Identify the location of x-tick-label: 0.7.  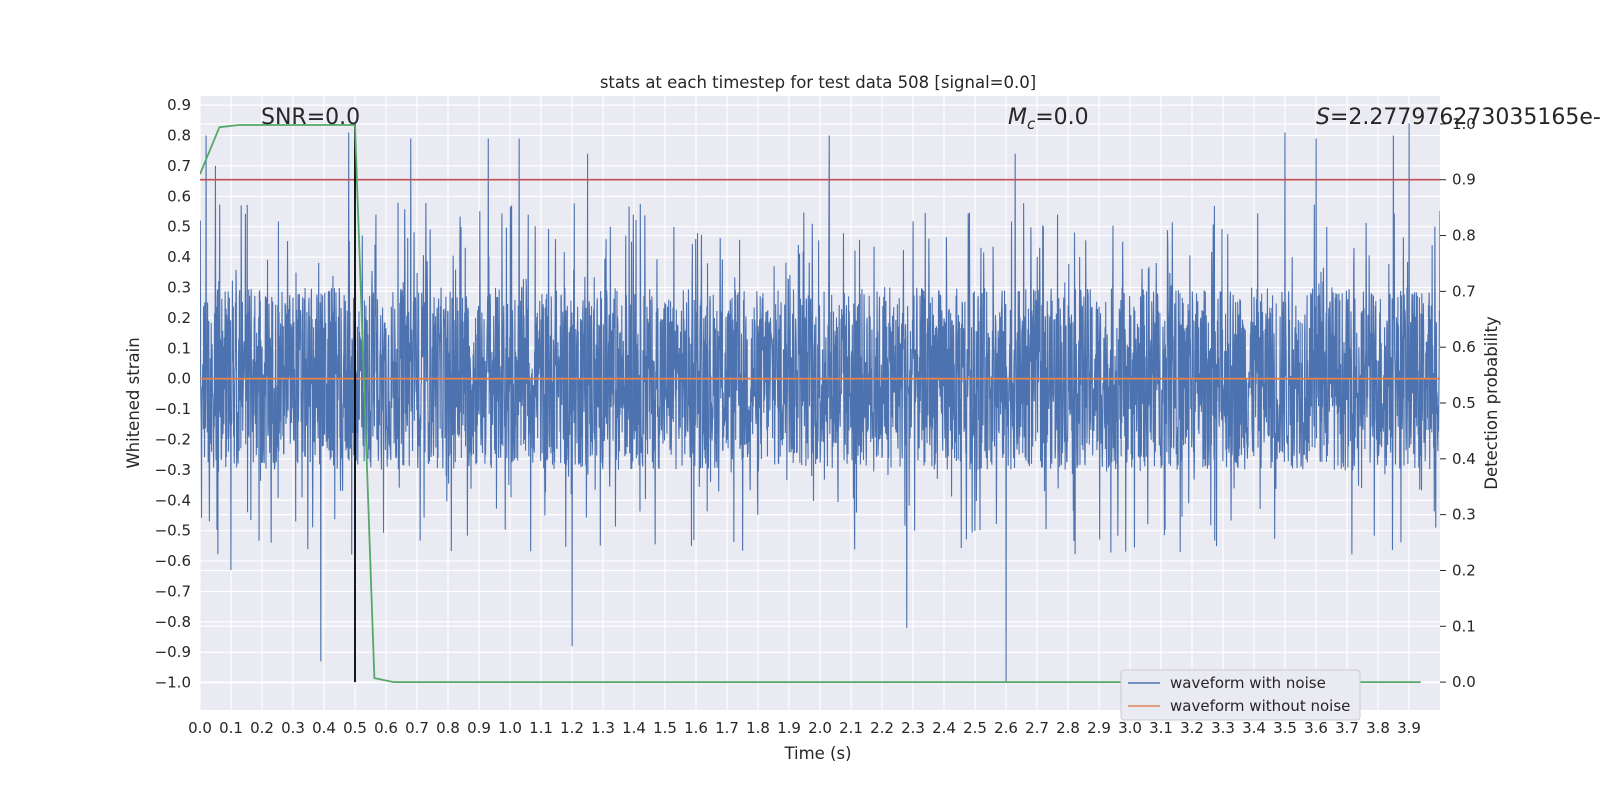
(417, 728).